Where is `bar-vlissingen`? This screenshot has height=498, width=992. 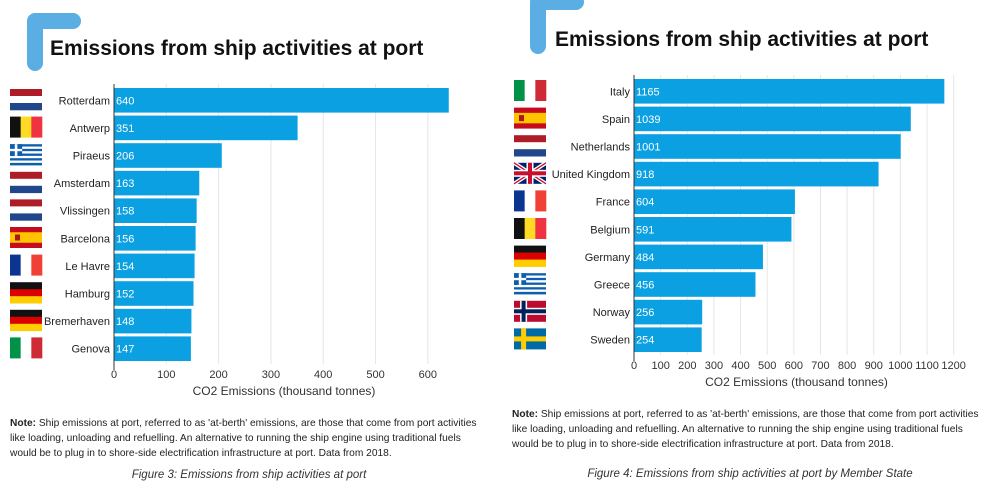
bar-vlissingen is located at coordinates (155, 210).